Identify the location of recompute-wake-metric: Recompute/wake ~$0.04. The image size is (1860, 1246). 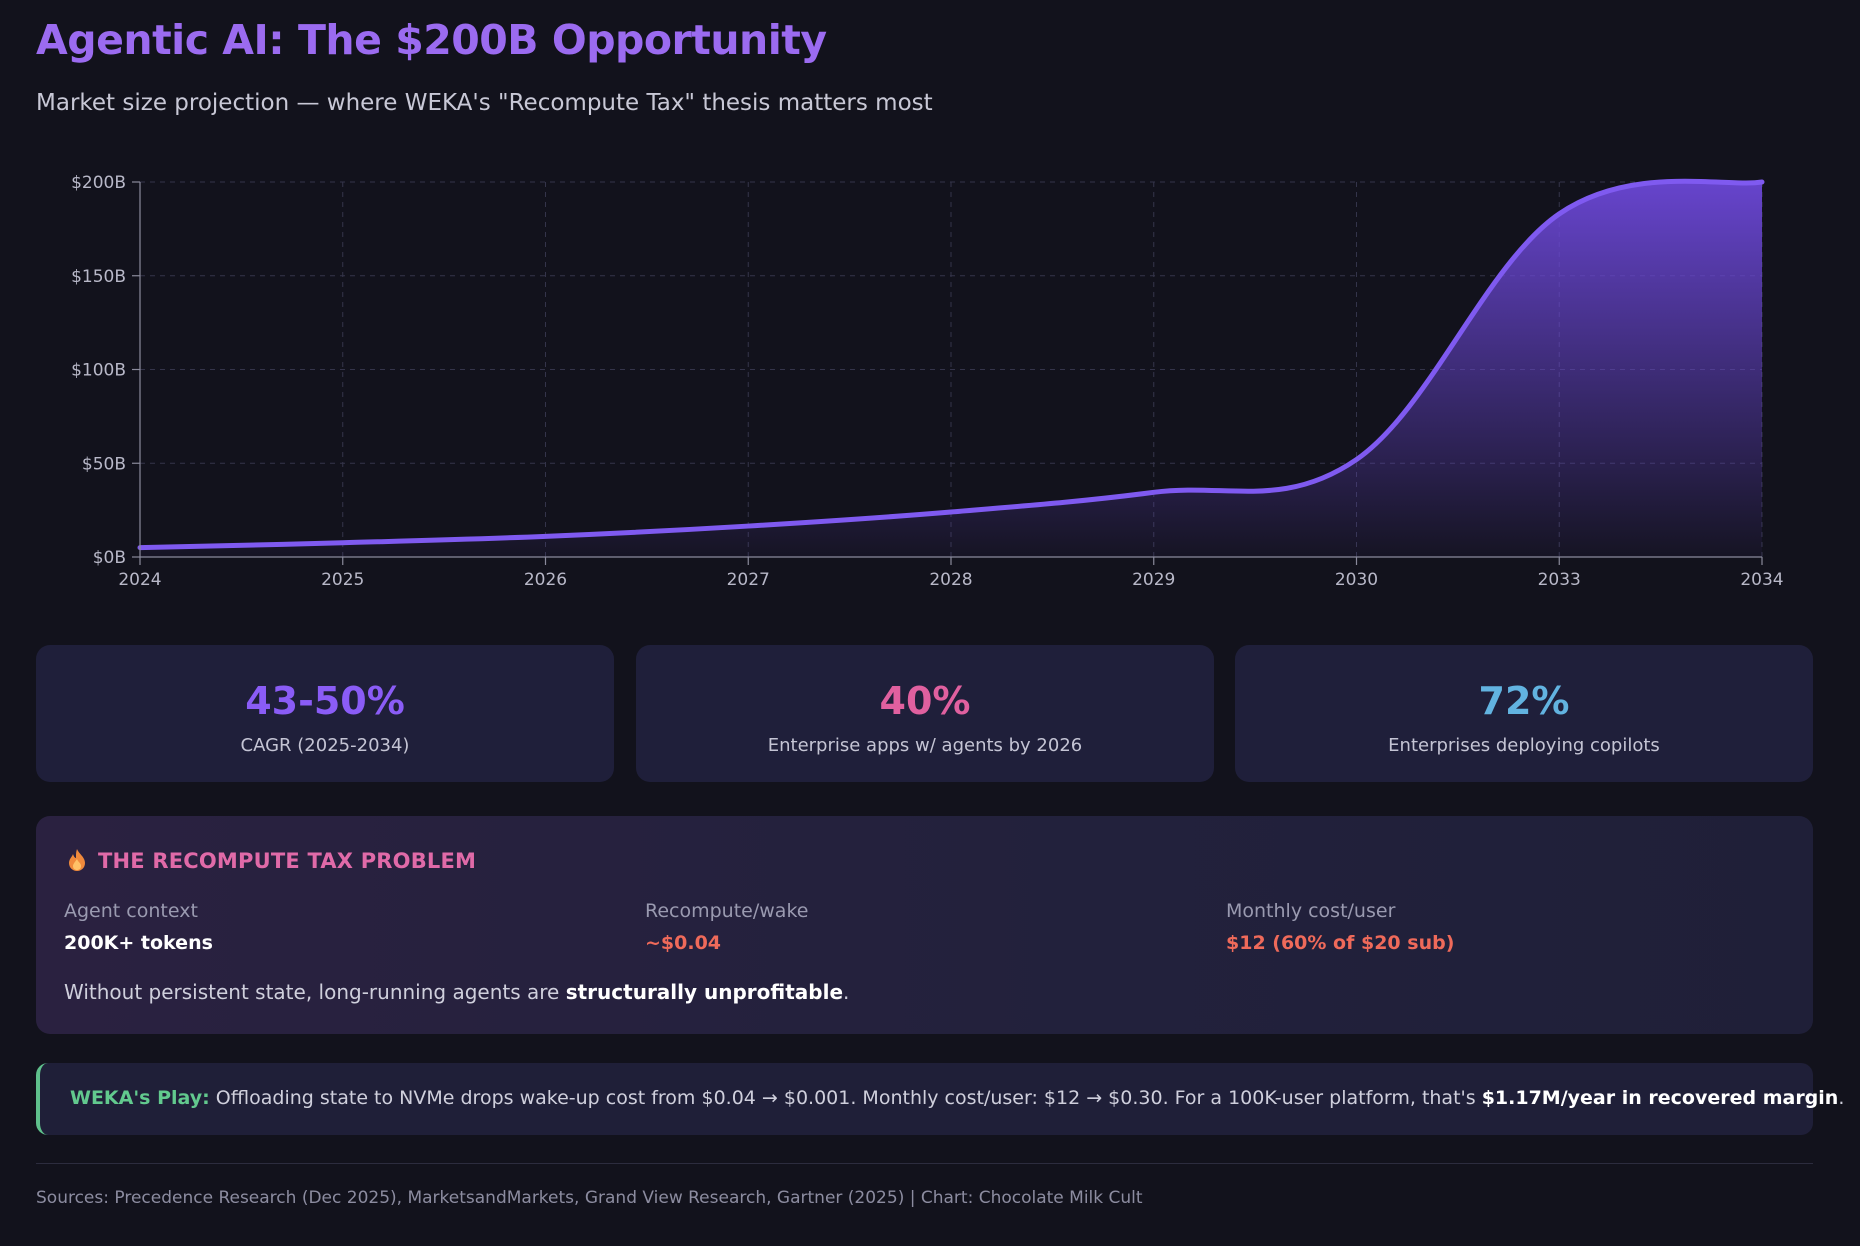
(726, 927).